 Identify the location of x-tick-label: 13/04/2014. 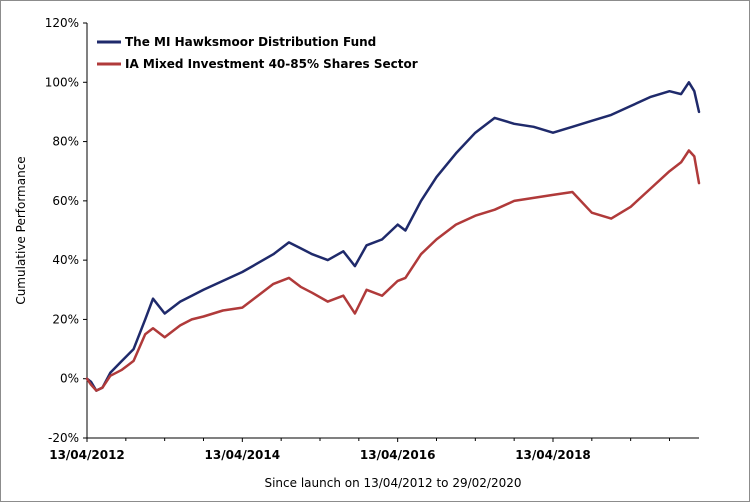
(243, 455).